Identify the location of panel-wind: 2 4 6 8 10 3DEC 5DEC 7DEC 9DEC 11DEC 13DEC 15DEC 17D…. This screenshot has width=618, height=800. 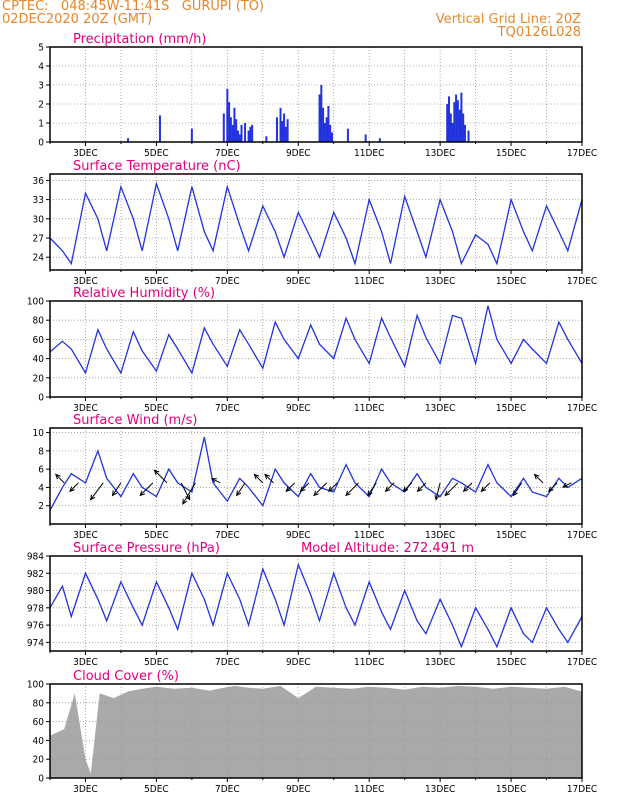
(315, 477).